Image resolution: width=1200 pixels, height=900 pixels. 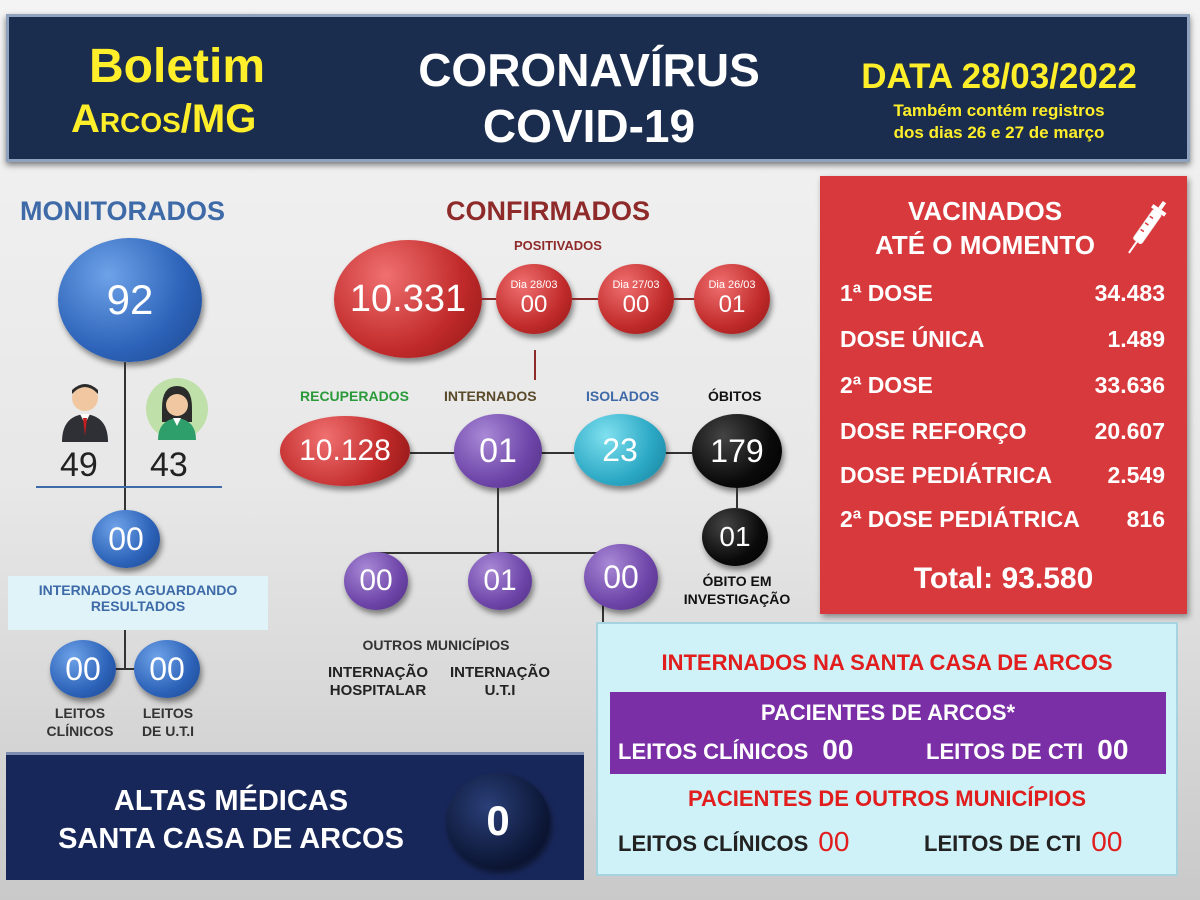 I want to click on arcos-cti-value: 00, so click(x=1113, y=749).